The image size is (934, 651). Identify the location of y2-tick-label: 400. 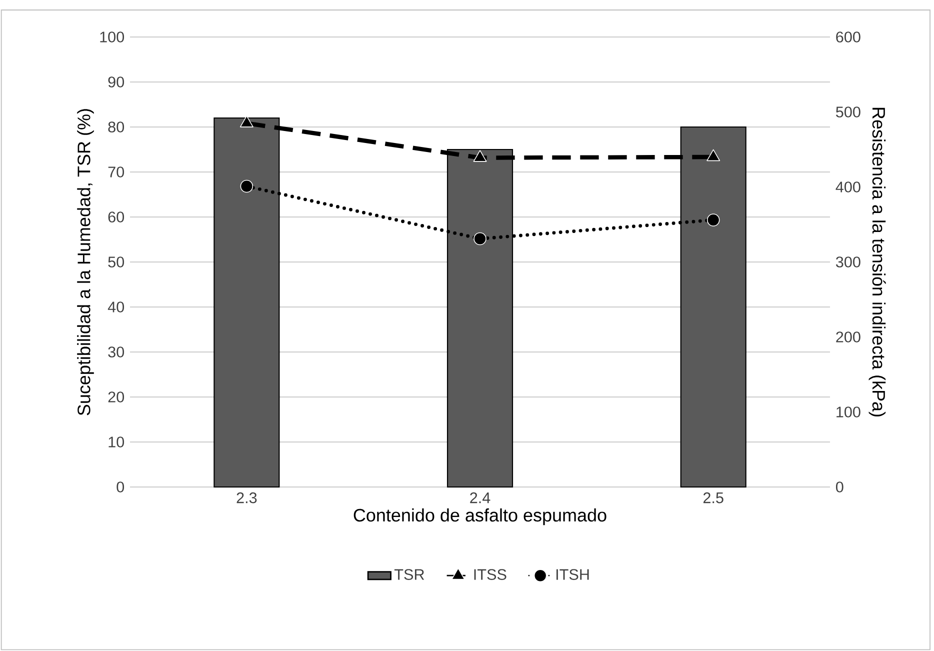
(848, 187).